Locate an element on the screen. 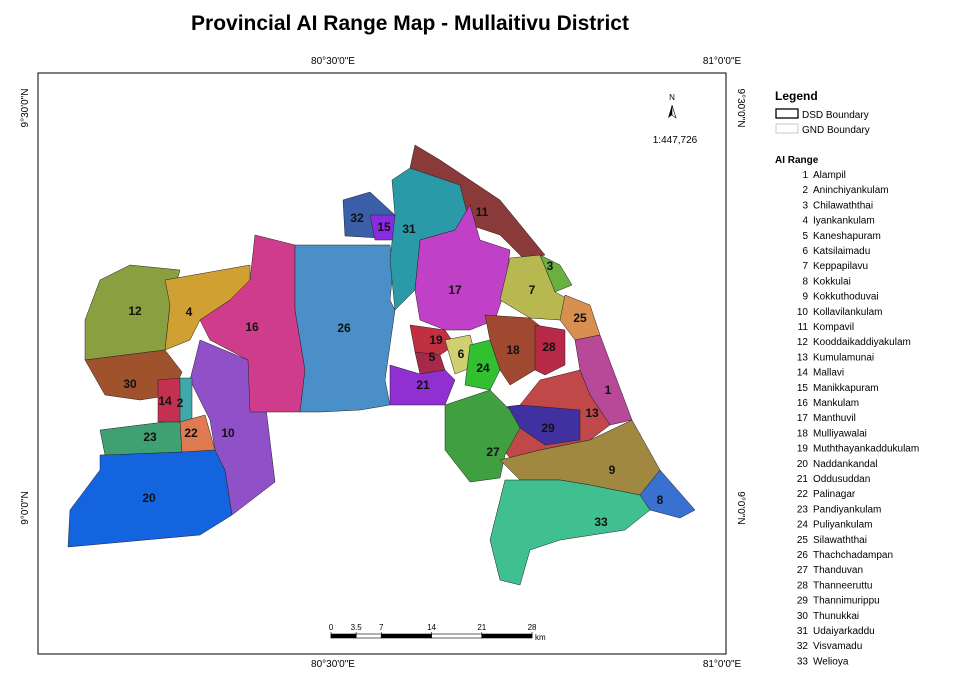 The width and height of the screenshot is (956, 676). legend-range-number: 29 is located at coordinates (803, 601).